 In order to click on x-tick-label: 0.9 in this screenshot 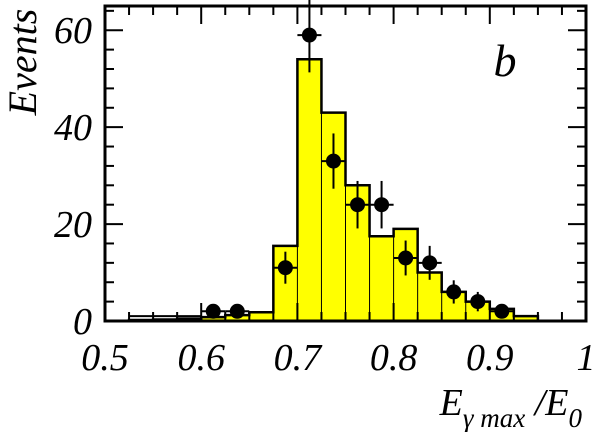, I will do `click(490, 358)`.